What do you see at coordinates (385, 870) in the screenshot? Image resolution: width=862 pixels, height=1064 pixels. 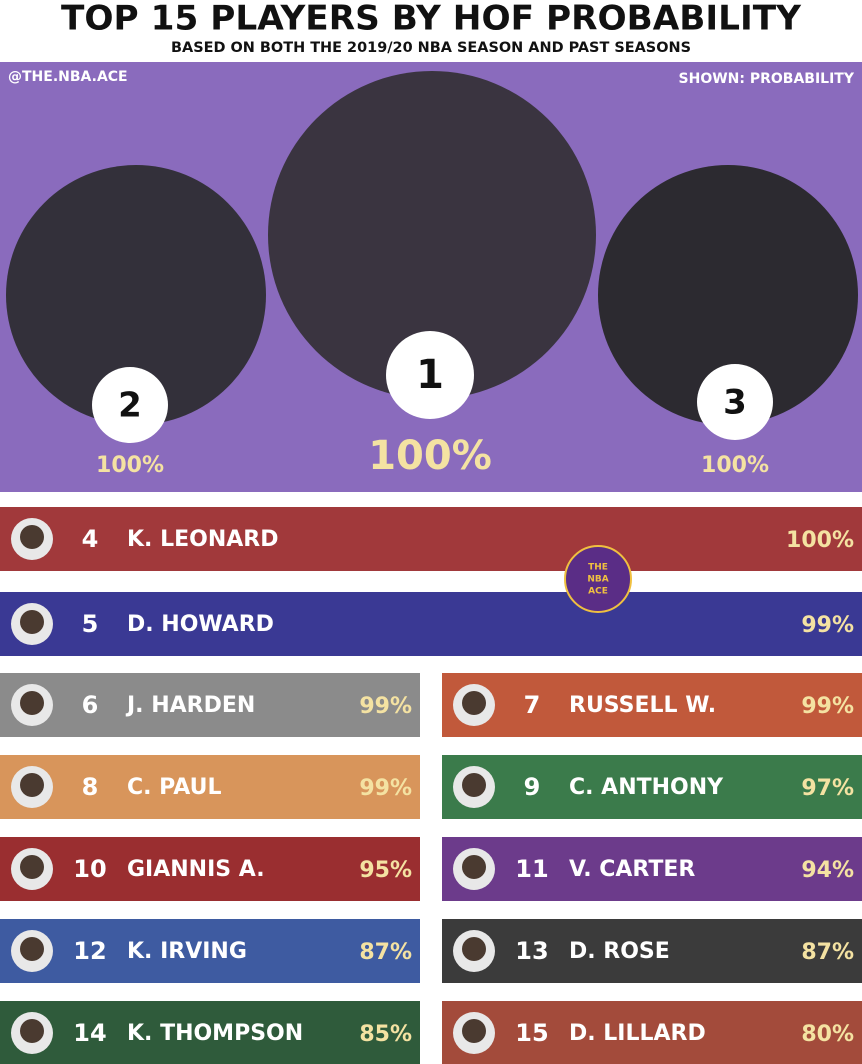 I see `probability: 95%` at bounding box center [385, 870].